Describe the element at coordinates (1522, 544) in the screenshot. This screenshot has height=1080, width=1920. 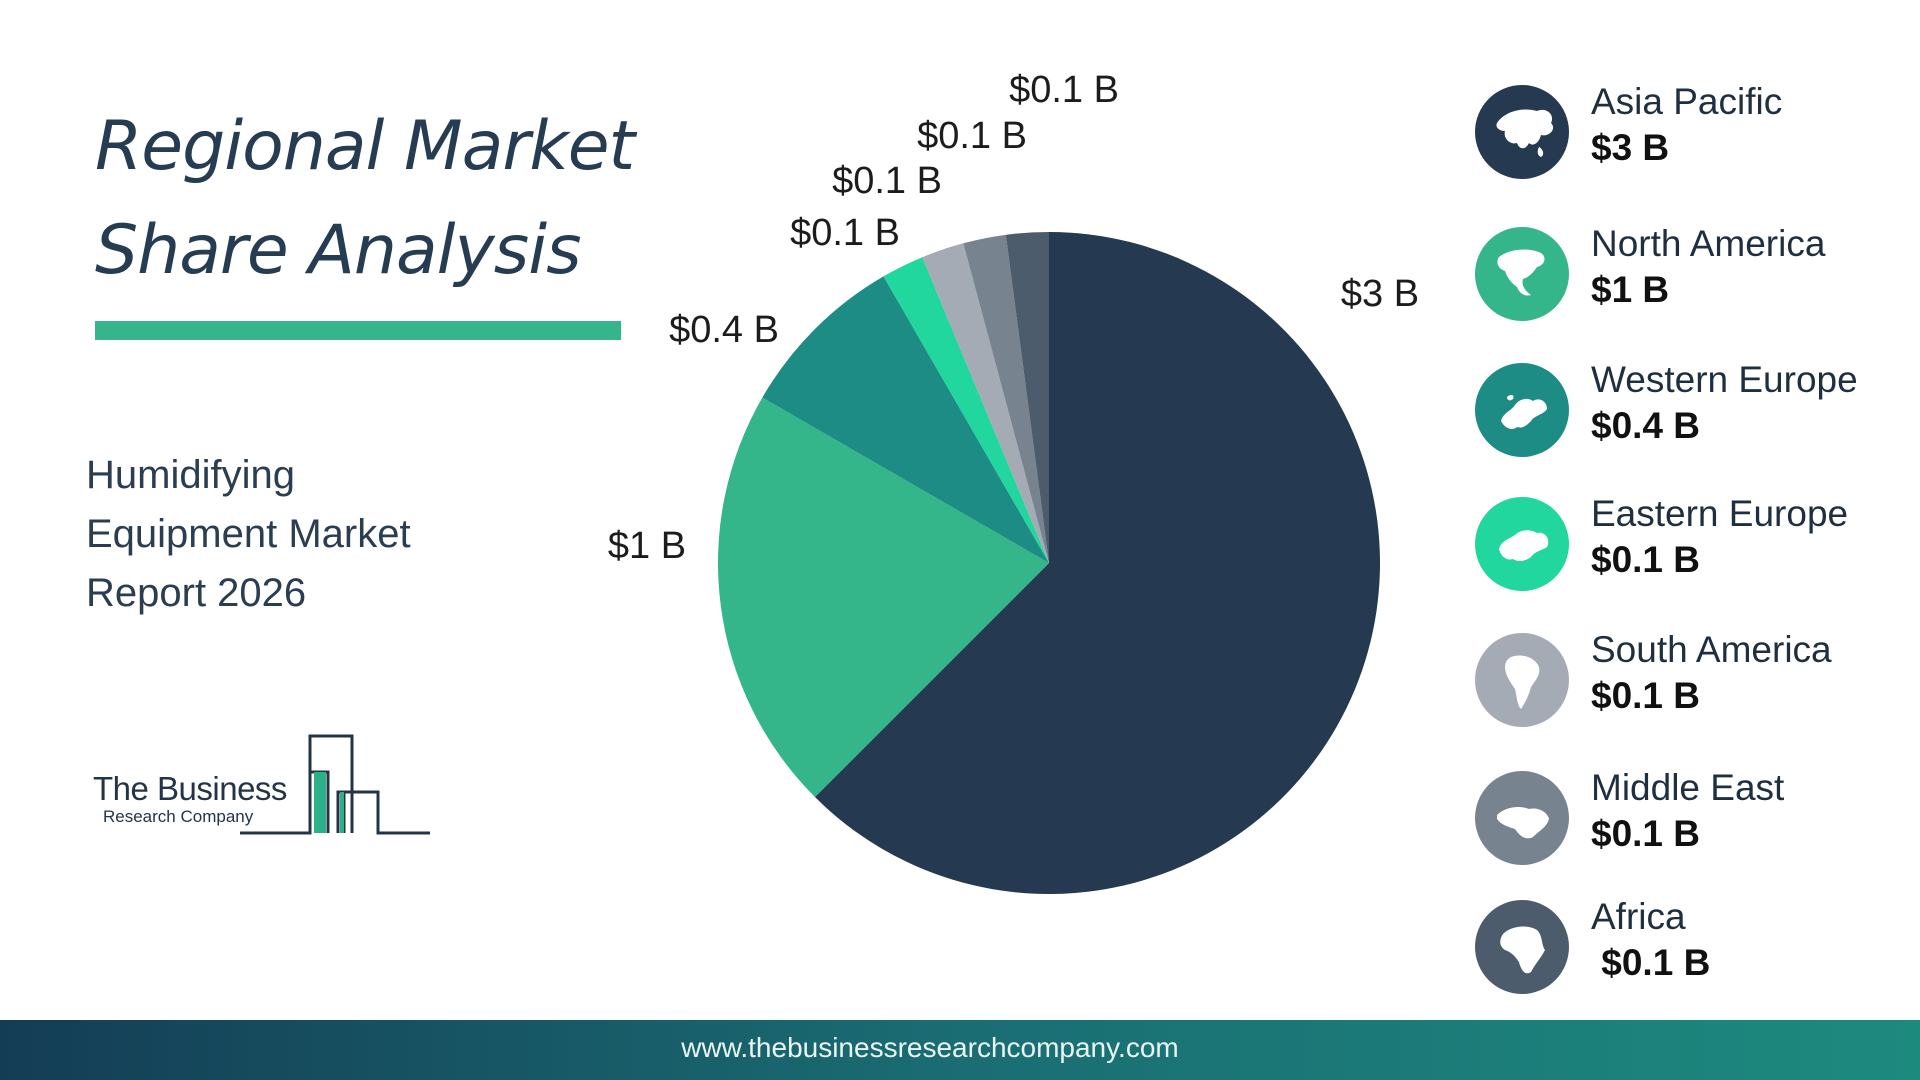
I see `eastern-europe-map-icon` at that location.